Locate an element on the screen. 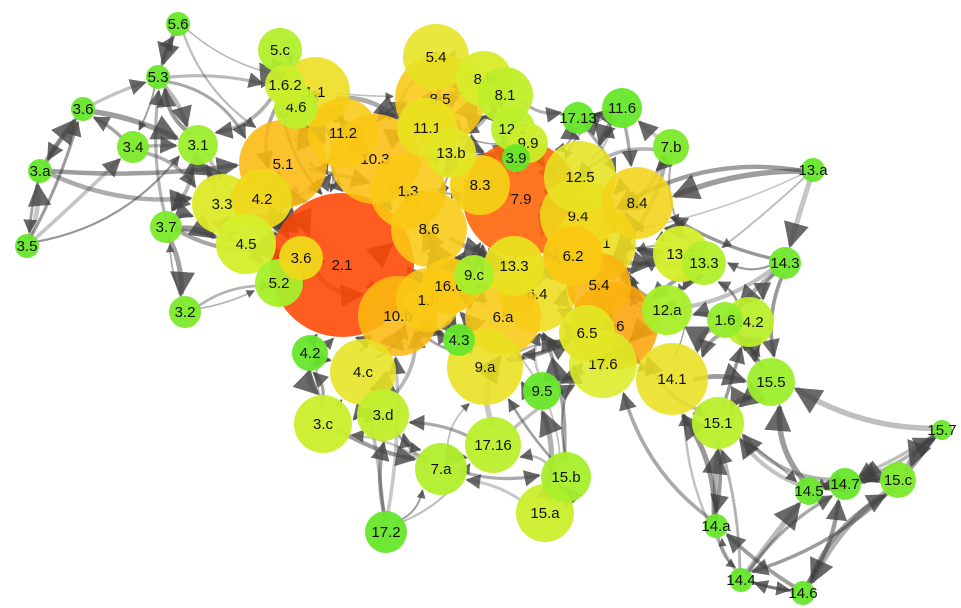 Image resolution: width=961 pixels, height=608 pixels. graph-node-7-b: 7.b is located at coordinates (671, 147).